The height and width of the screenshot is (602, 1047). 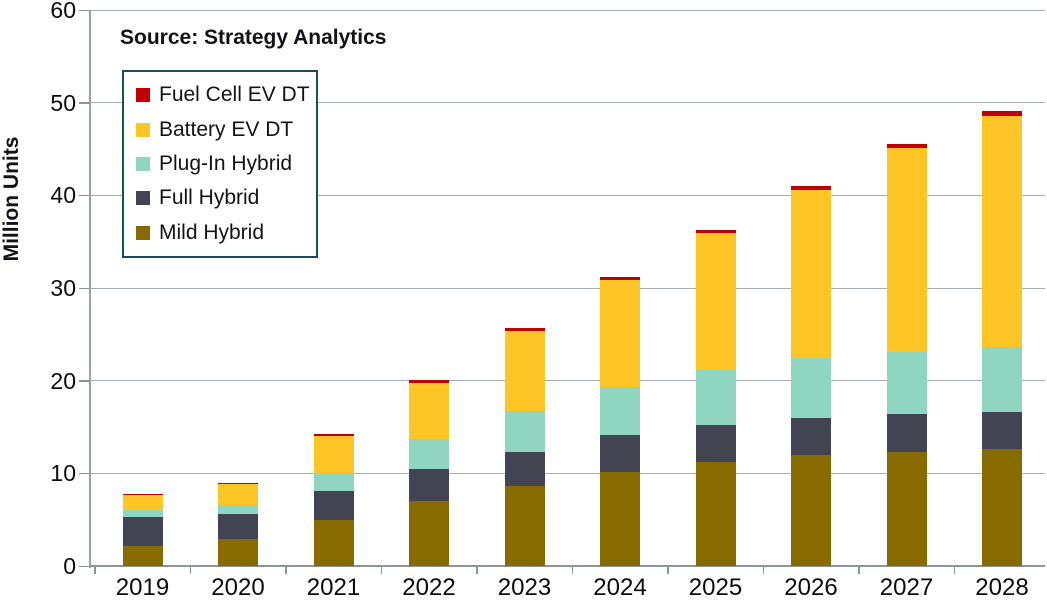 I want to click on legend-item-plug-in-hybrid: Plug-In Hybrid, so click(x=226, y=164).